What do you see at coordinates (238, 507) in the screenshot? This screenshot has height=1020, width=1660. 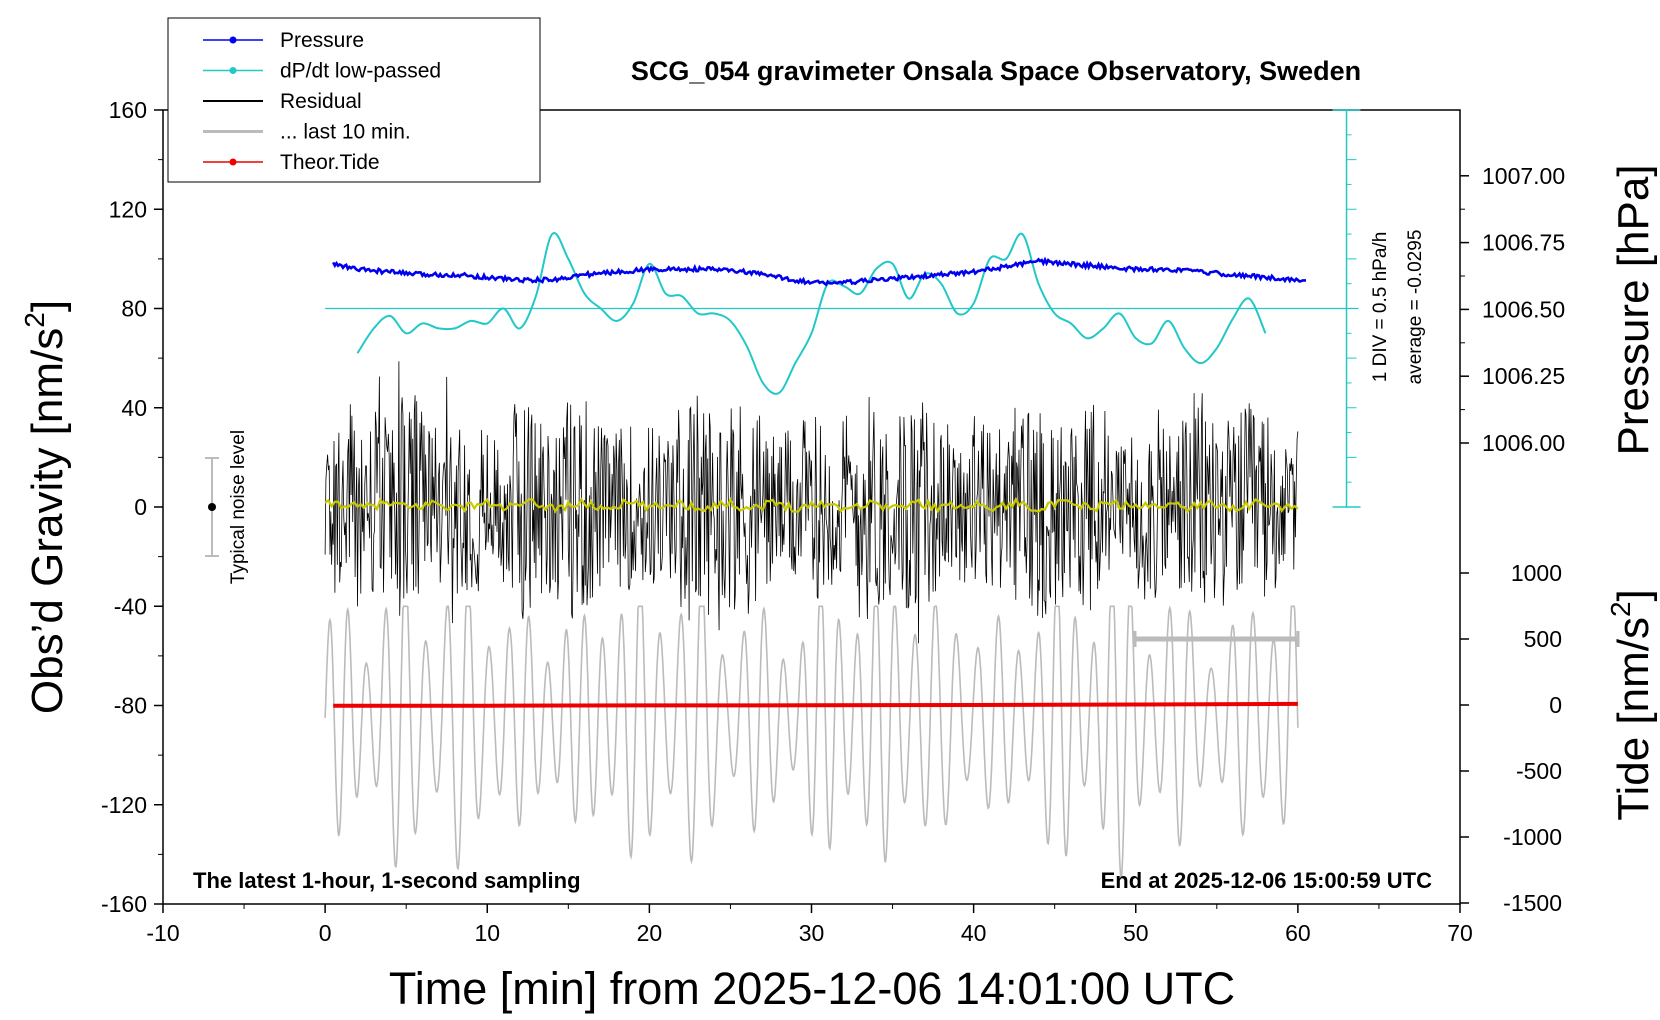 I see `noise-level-label: Typical noise level` at bounding box center [238, 507].